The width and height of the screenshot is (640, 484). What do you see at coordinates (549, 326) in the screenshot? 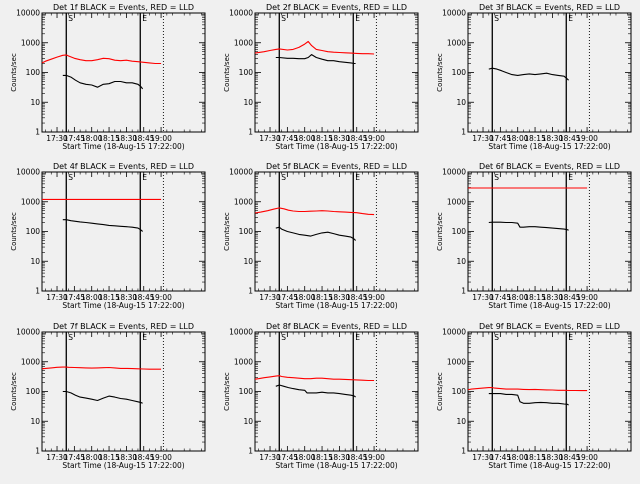
I see `panel-title: Det 9f BLACK = Events, RED = LLD` at bounding box center [549, 326].